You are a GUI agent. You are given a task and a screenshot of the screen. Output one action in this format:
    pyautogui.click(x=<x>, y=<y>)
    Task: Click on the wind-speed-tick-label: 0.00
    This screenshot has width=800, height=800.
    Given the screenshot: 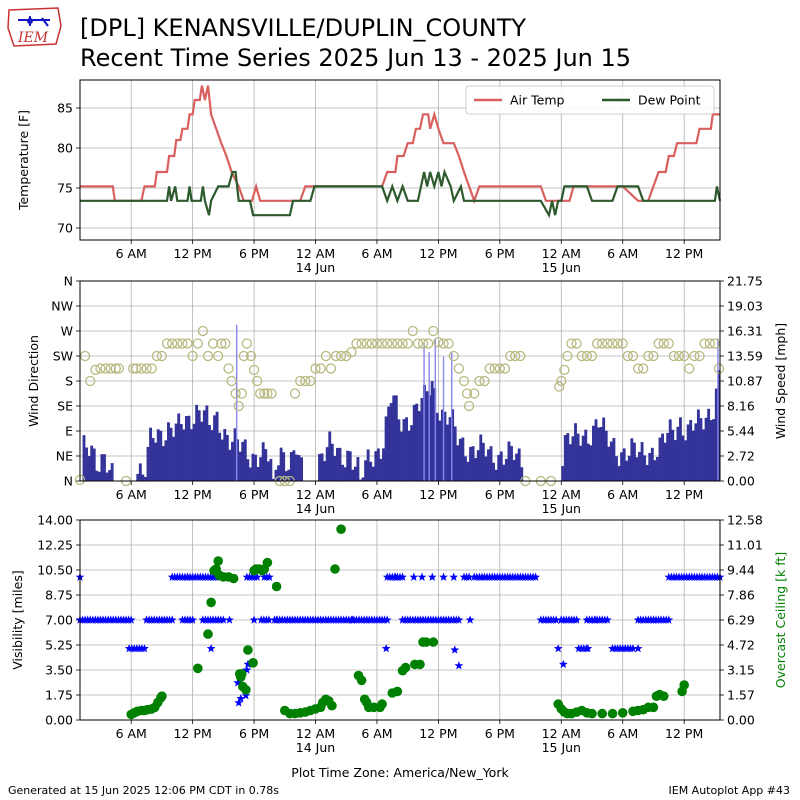 What is the action you would take?
    pyautogui.click(x=741, y=481)
    